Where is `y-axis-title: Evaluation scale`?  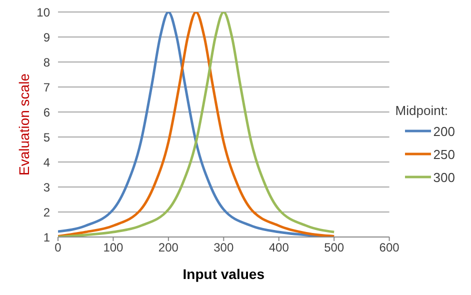 y-axis-title: Evaluation scale is located at coordinates (24, 124).